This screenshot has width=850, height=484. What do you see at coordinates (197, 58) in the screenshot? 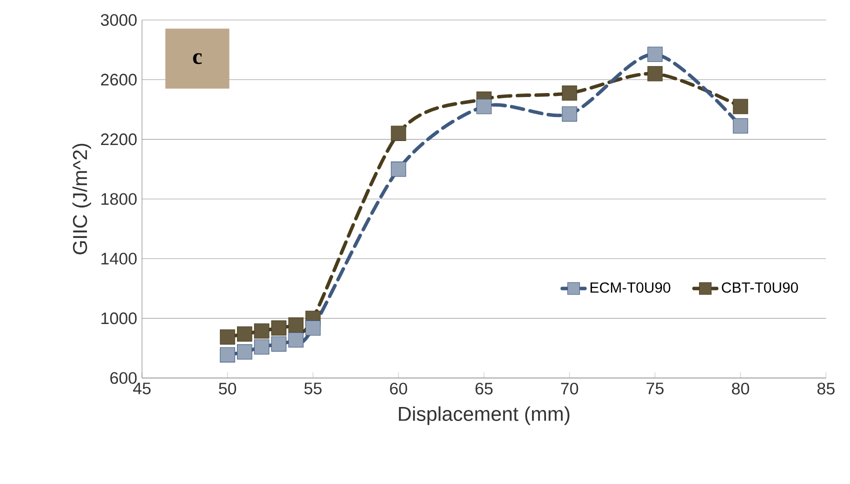
I see `annotation: c` at bounding box center [197, 58].